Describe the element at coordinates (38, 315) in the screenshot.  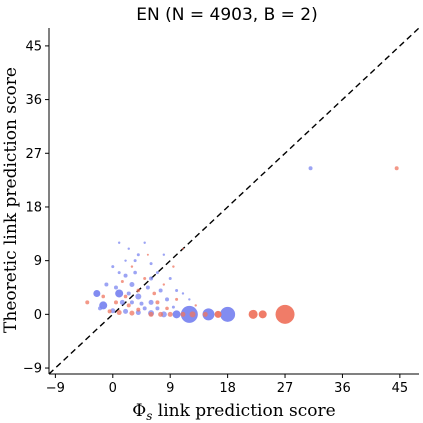
I see `y-tick-label: 0` at that location.